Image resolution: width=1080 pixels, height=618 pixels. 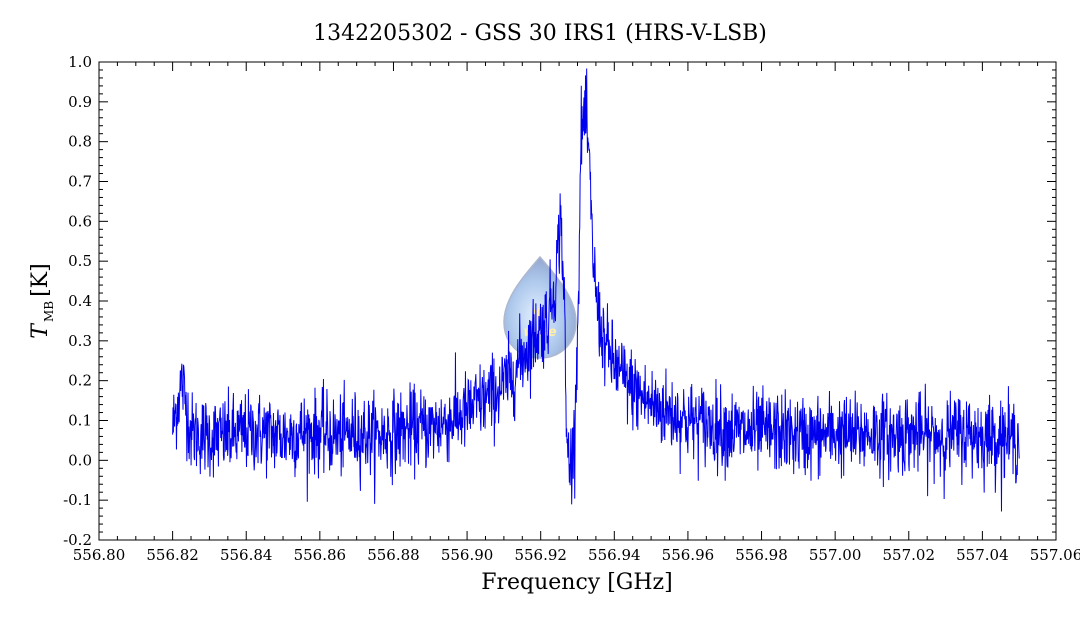 I want to click on y-tick-label: 0.8, so click(x=80, y=142).